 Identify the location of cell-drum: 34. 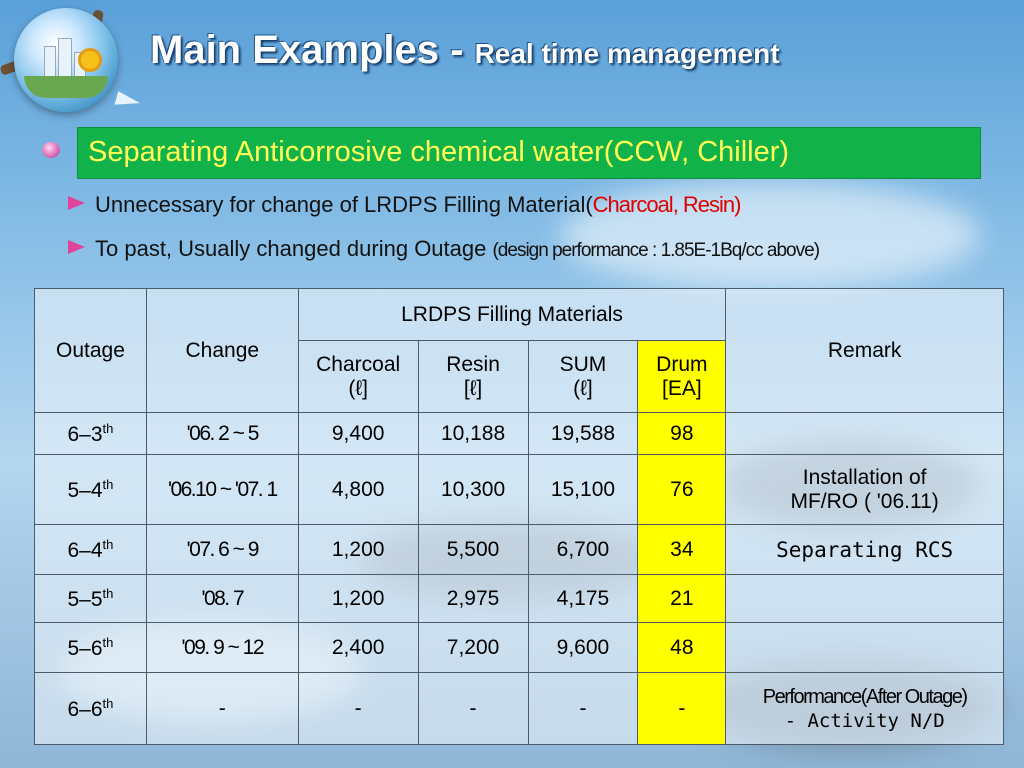
(682, 549).